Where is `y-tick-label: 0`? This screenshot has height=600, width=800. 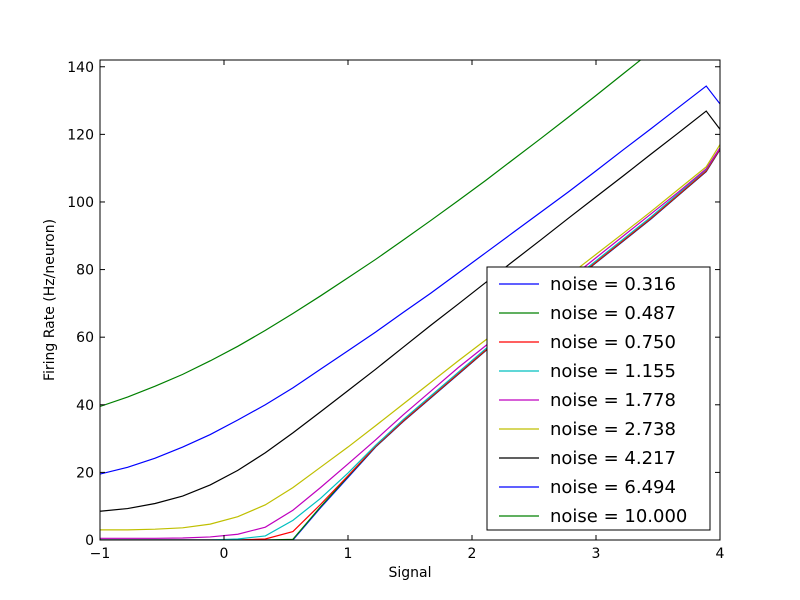 y-tick-label: 0 is located at coordinates (89, 541).